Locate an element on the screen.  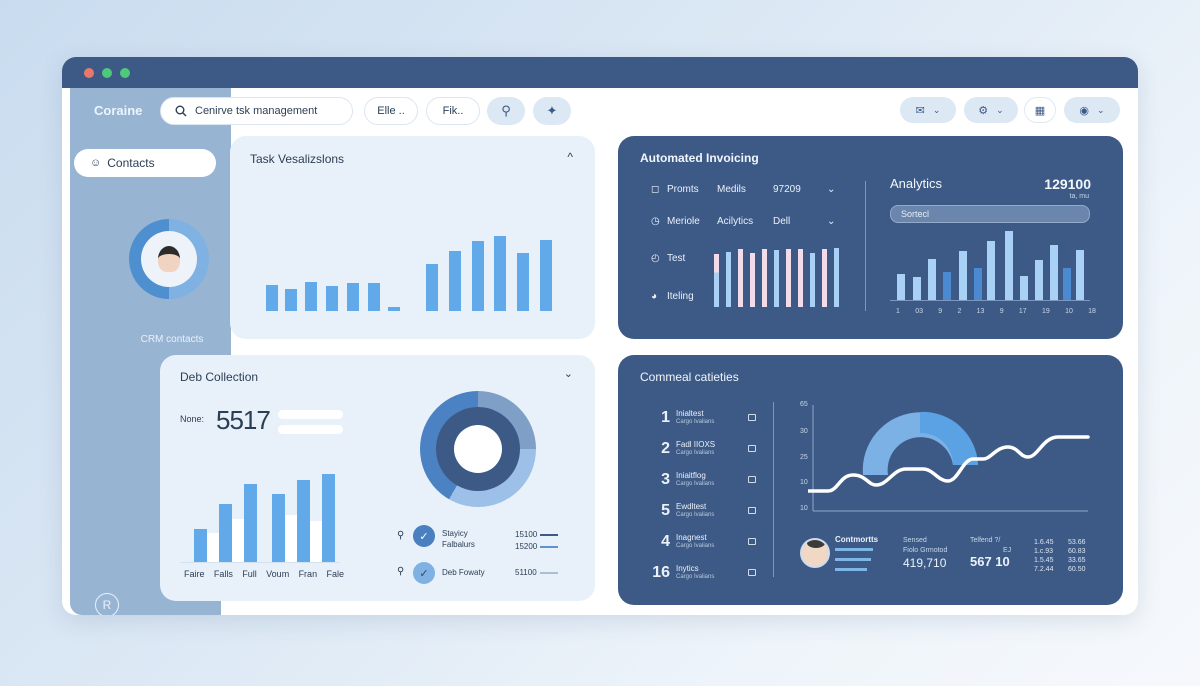
user-pin-button: ⚲ is located at coordinates (506, 111).